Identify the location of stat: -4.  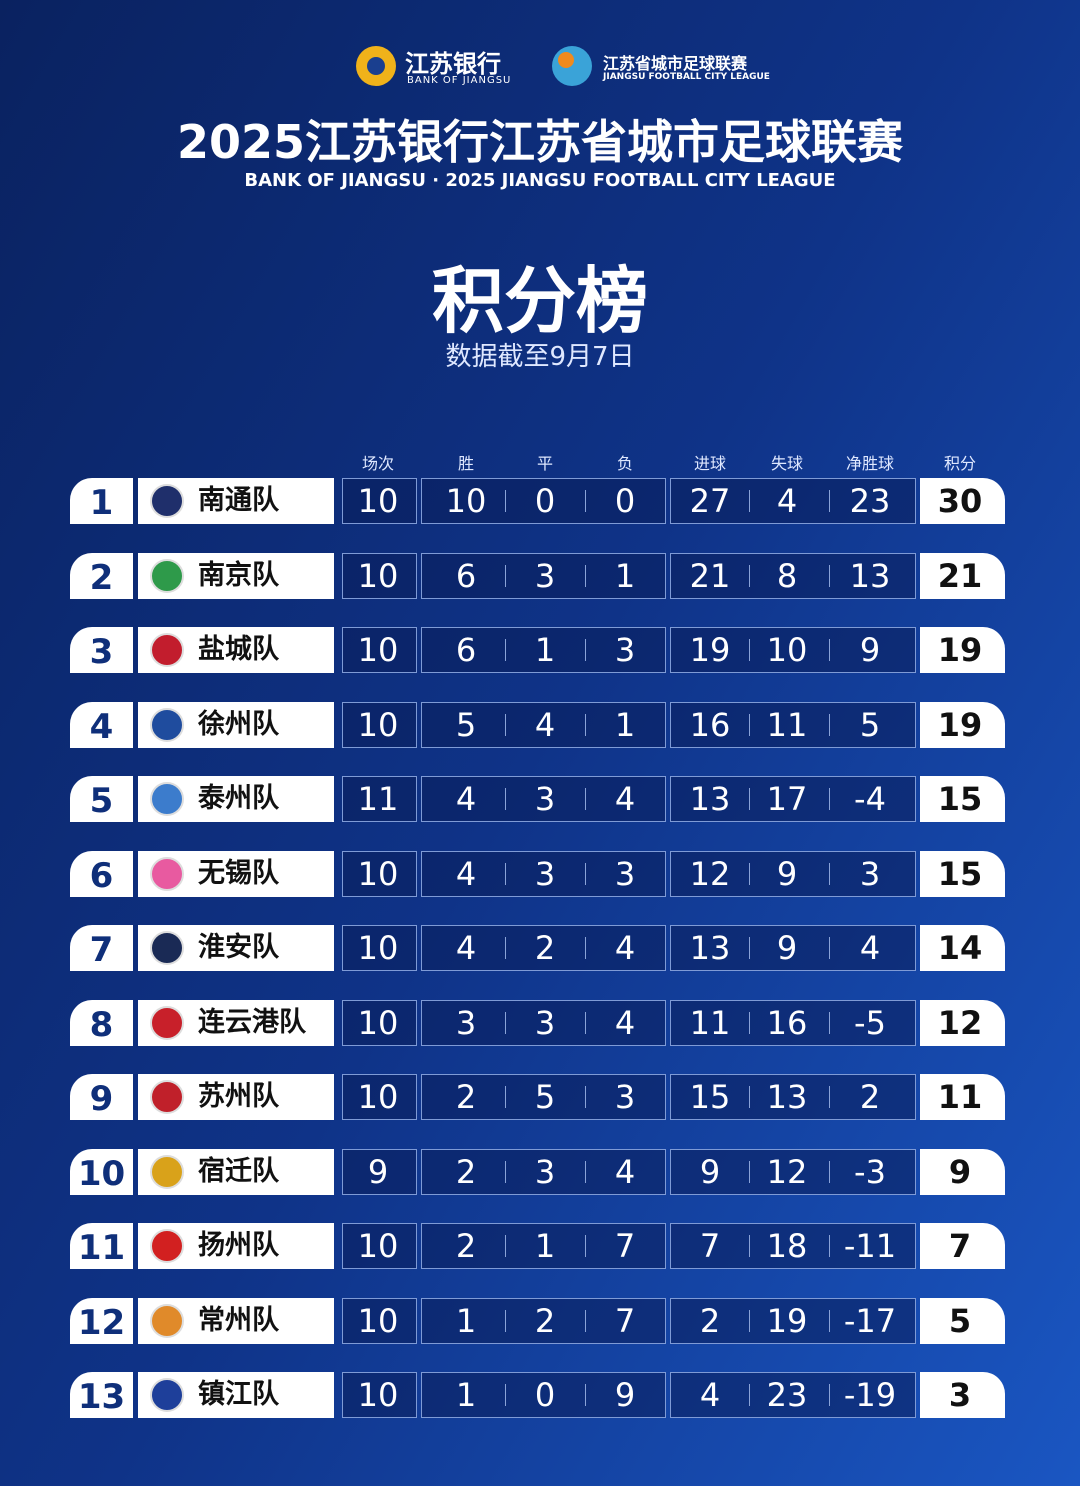
(870, 799).